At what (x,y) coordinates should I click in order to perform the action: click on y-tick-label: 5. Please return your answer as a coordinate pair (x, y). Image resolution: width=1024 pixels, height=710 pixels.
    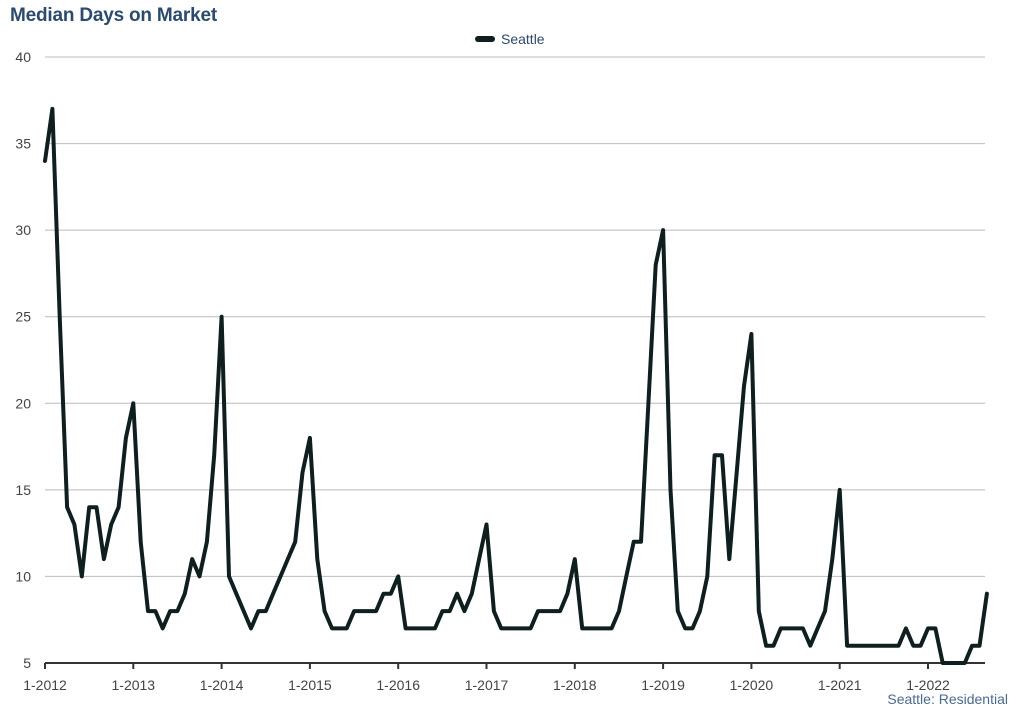
    Looking at the image, I should click on (27, 663).